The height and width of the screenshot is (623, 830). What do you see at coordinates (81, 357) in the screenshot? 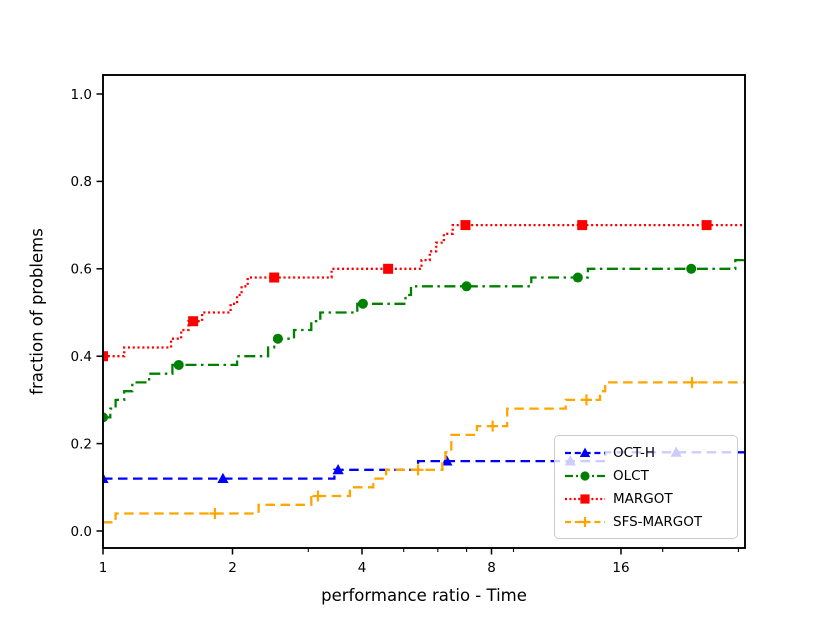
I see `svg-text: 0.4` at bounding box center [81, 357].